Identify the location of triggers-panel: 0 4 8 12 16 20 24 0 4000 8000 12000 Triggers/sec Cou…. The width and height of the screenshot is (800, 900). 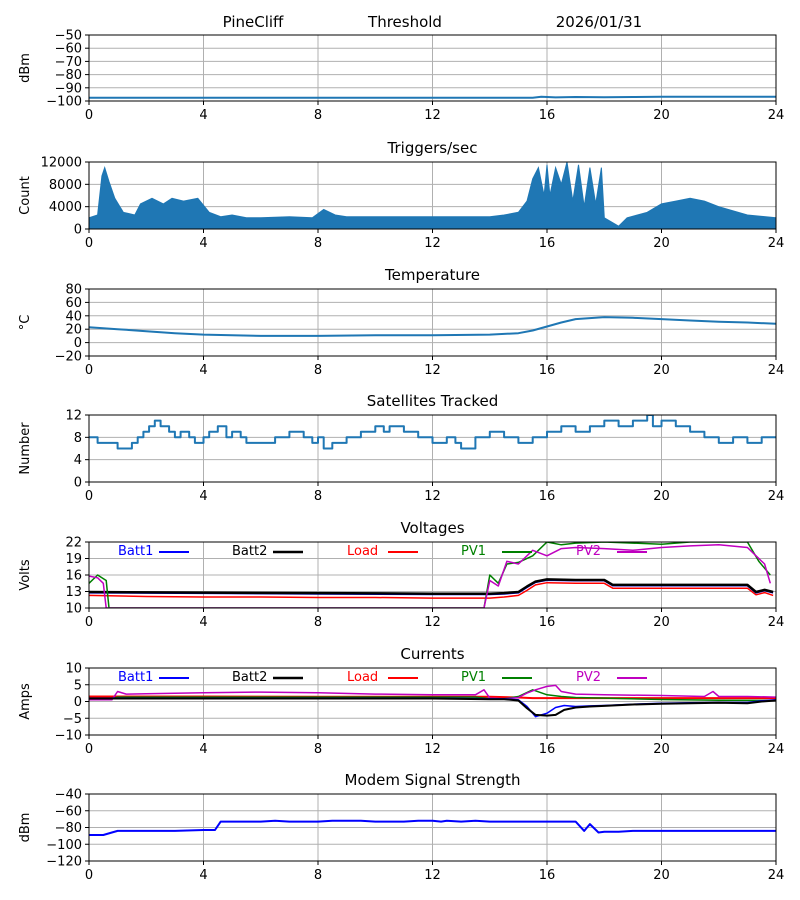
(401, 195).